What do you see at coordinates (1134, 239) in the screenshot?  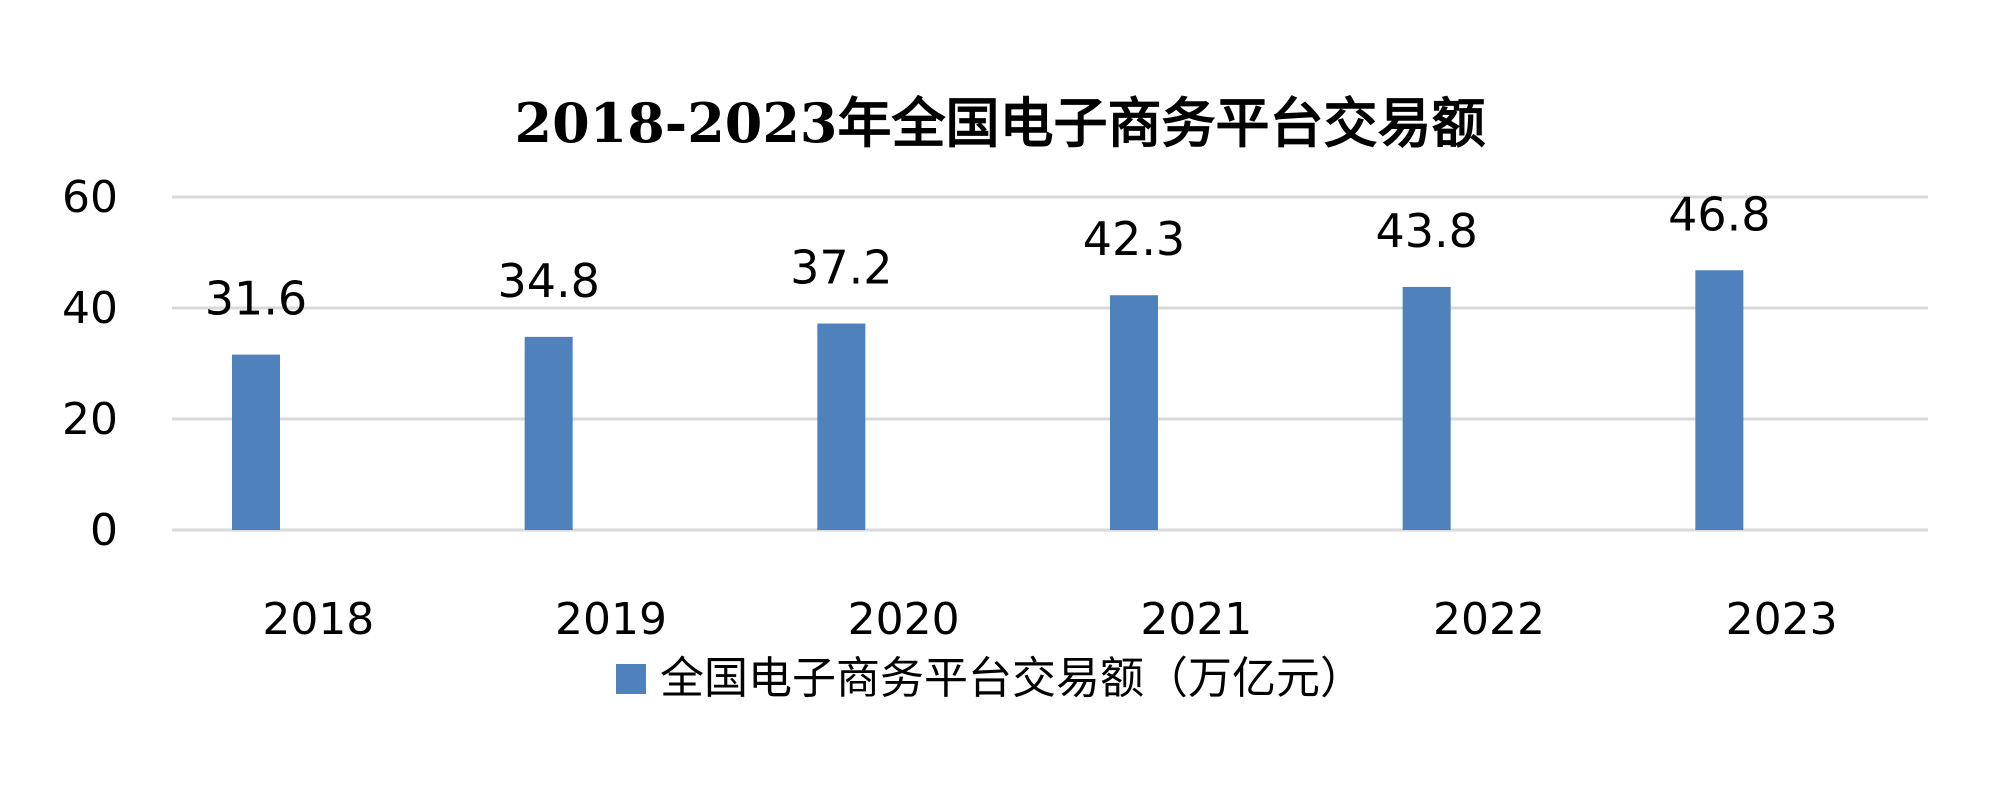 I see `data-label: 42.3` at bounding box center [1134, 239].